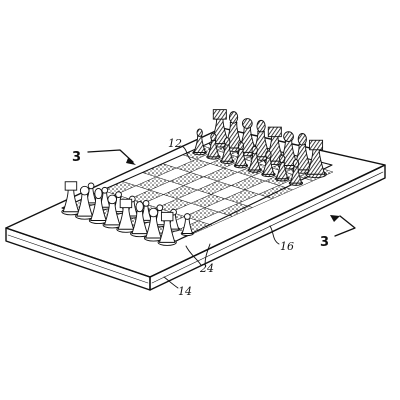  What do you see at coordinates (345, 226) in the screenshot?
I see `section-arrow-right` at bounding box center [345, 226].